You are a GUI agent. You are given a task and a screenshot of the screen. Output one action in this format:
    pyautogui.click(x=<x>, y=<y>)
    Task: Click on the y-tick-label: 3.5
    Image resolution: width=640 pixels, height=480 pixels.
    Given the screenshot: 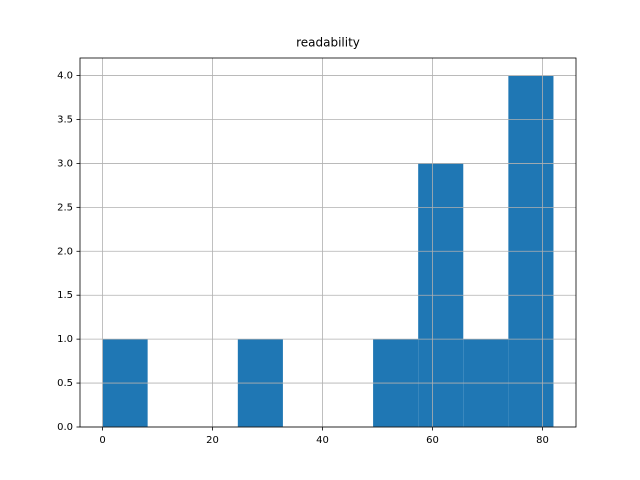 What is the action you would take?
    pyautogui.click(x=65, y=120)
    